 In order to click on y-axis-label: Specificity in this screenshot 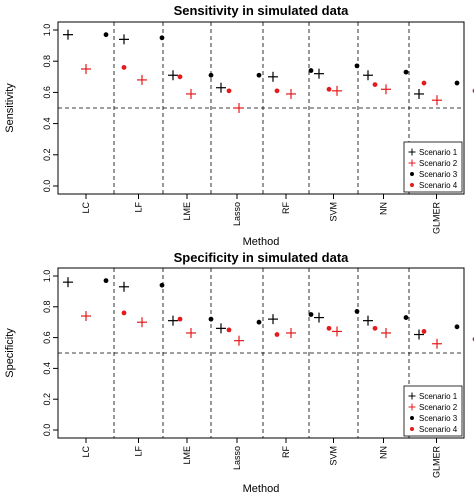, I will do `click(10, 353)`.